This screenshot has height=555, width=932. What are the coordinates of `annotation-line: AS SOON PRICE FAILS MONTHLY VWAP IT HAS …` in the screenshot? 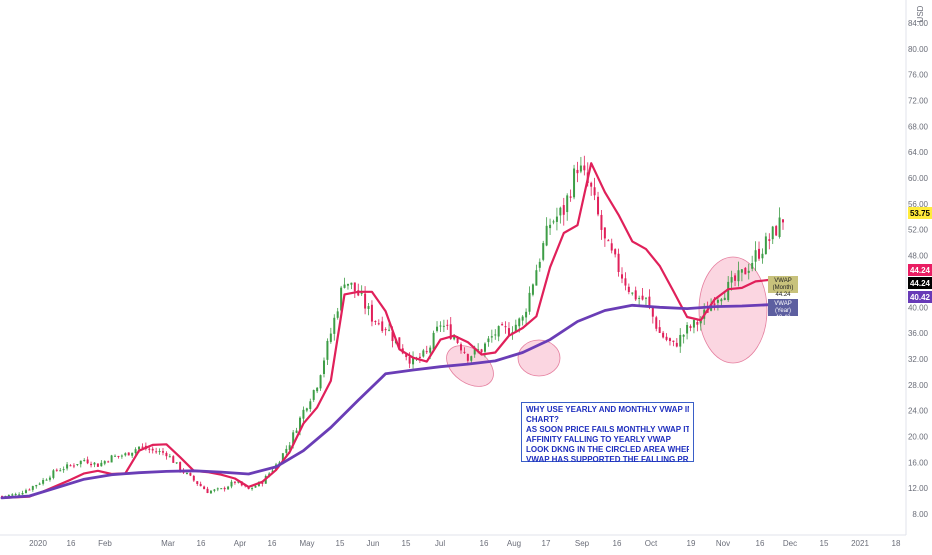 It's located at (607, 429).